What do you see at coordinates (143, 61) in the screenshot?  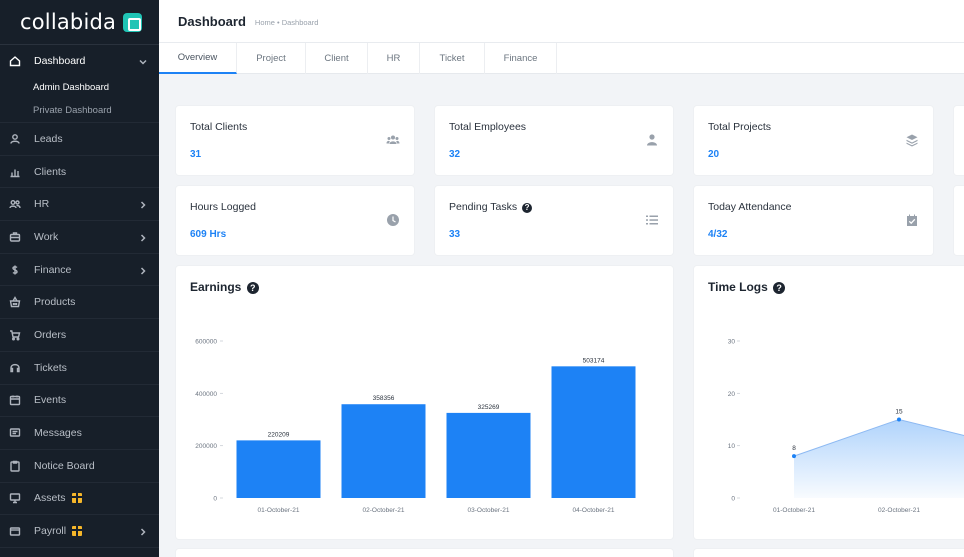 I see `chevron-down-icon` at bounding box center [143, 61].